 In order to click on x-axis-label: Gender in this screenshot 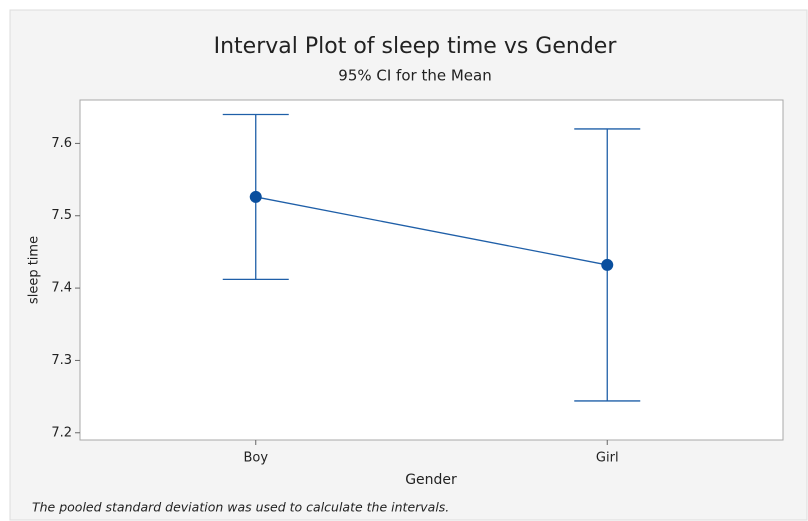, I will do `click(431, 480)`.